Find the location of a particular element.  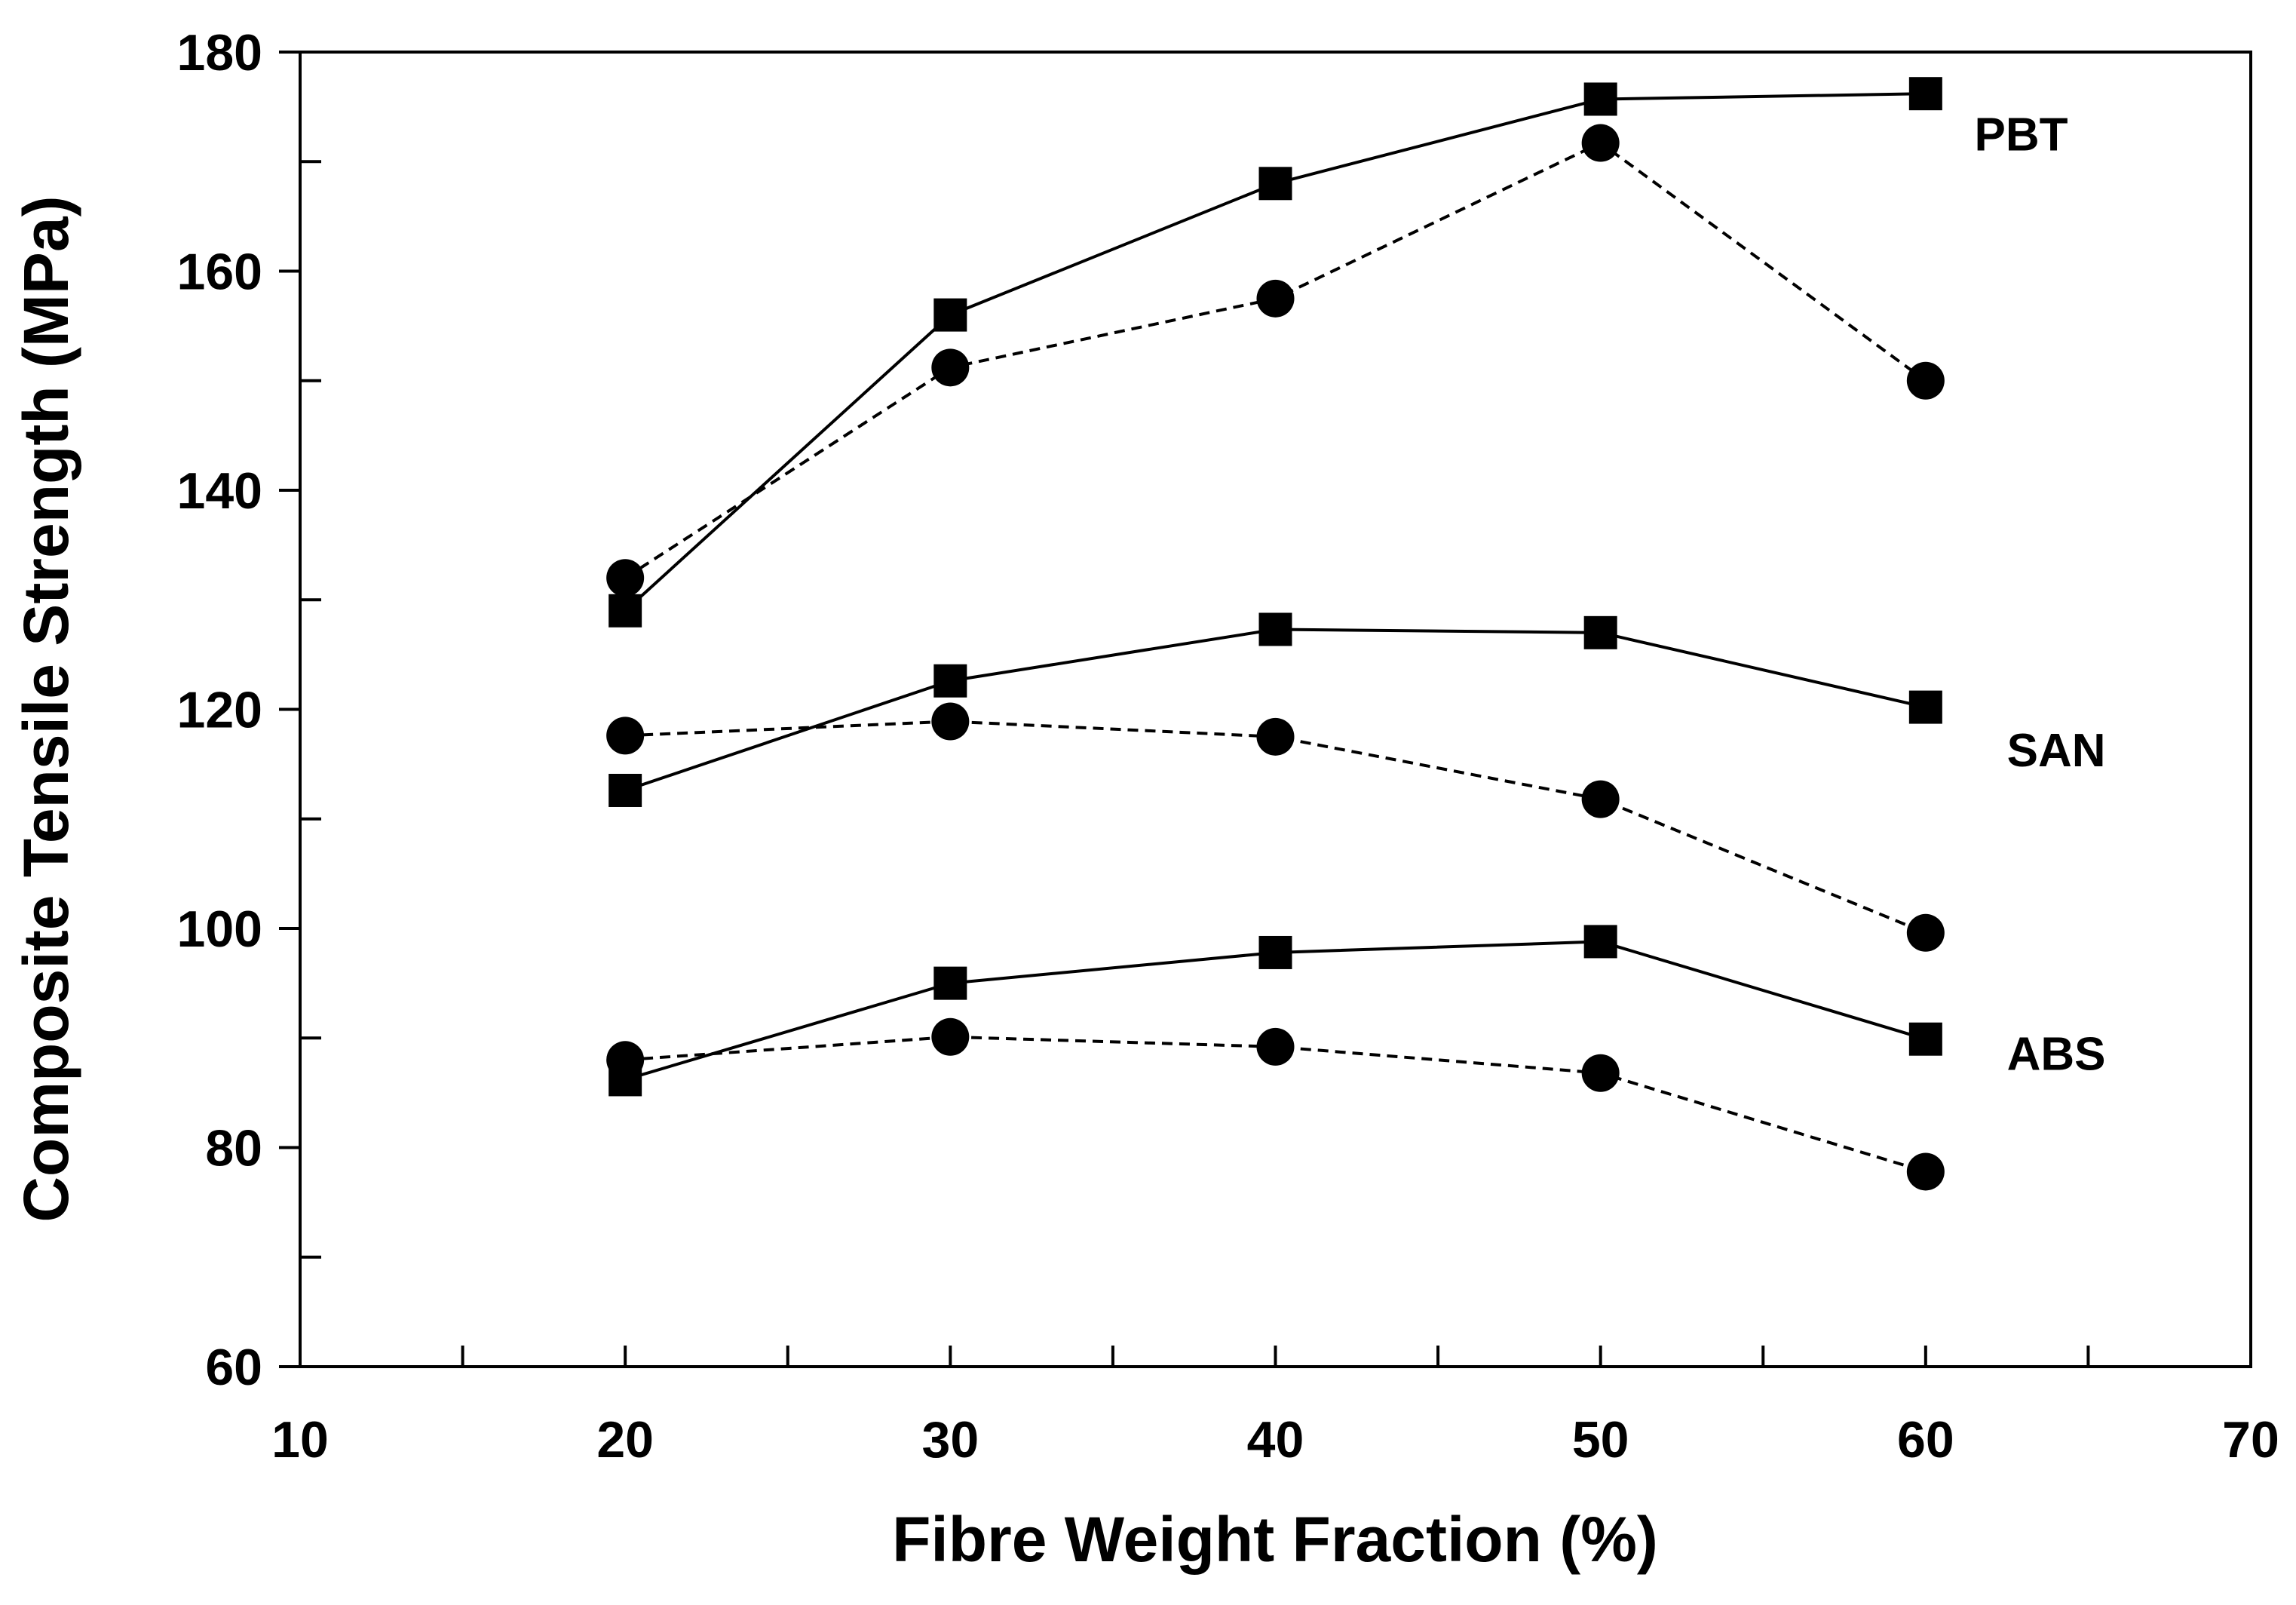

x-tick-label: 50 is located at coordinates (1600, 1439).